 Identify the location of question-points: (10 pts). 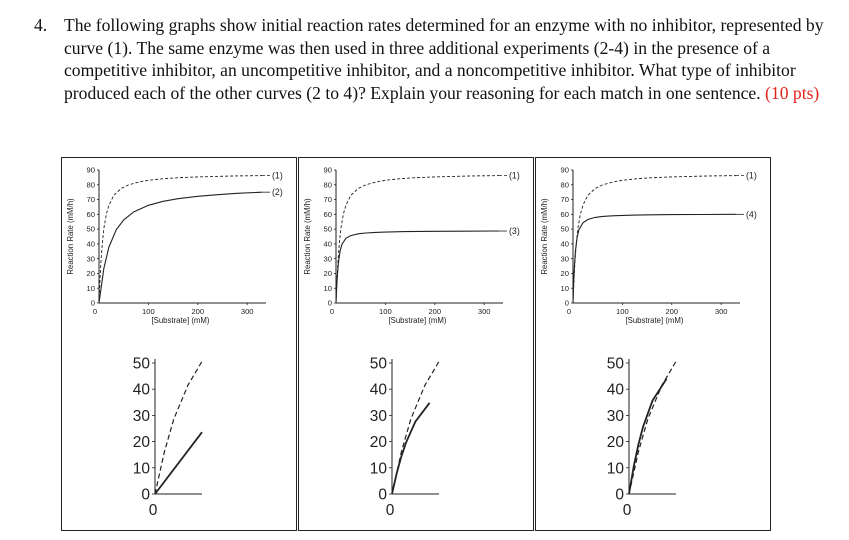
(792, 92).